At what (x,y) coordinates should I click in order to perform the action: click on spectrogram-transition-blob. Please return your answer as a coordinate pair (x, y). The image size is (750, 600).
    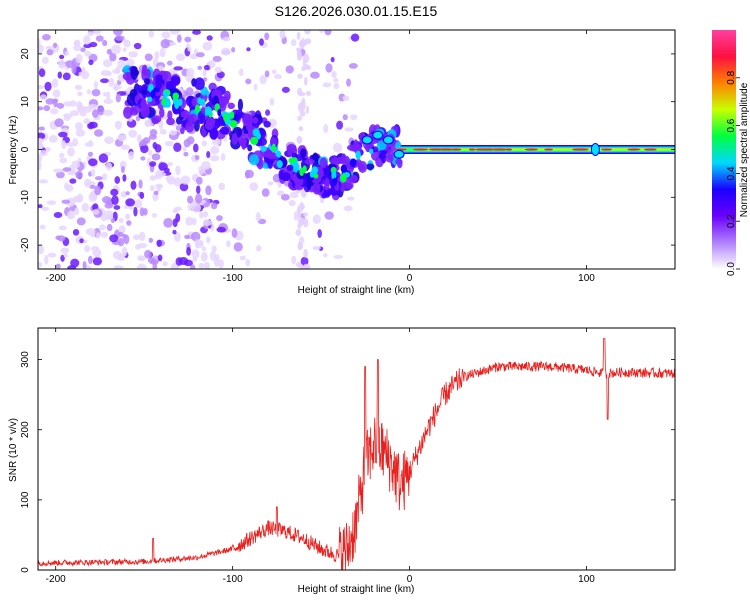
    Looking at the image, I should click on (388, 140).